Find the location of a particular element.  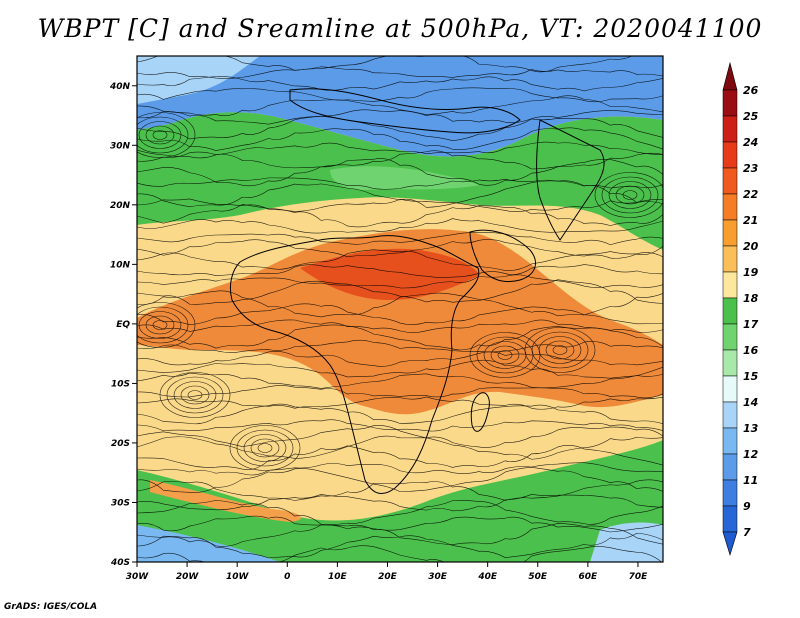

lat-tick-label: 30S is located at coordinates (120, 503).